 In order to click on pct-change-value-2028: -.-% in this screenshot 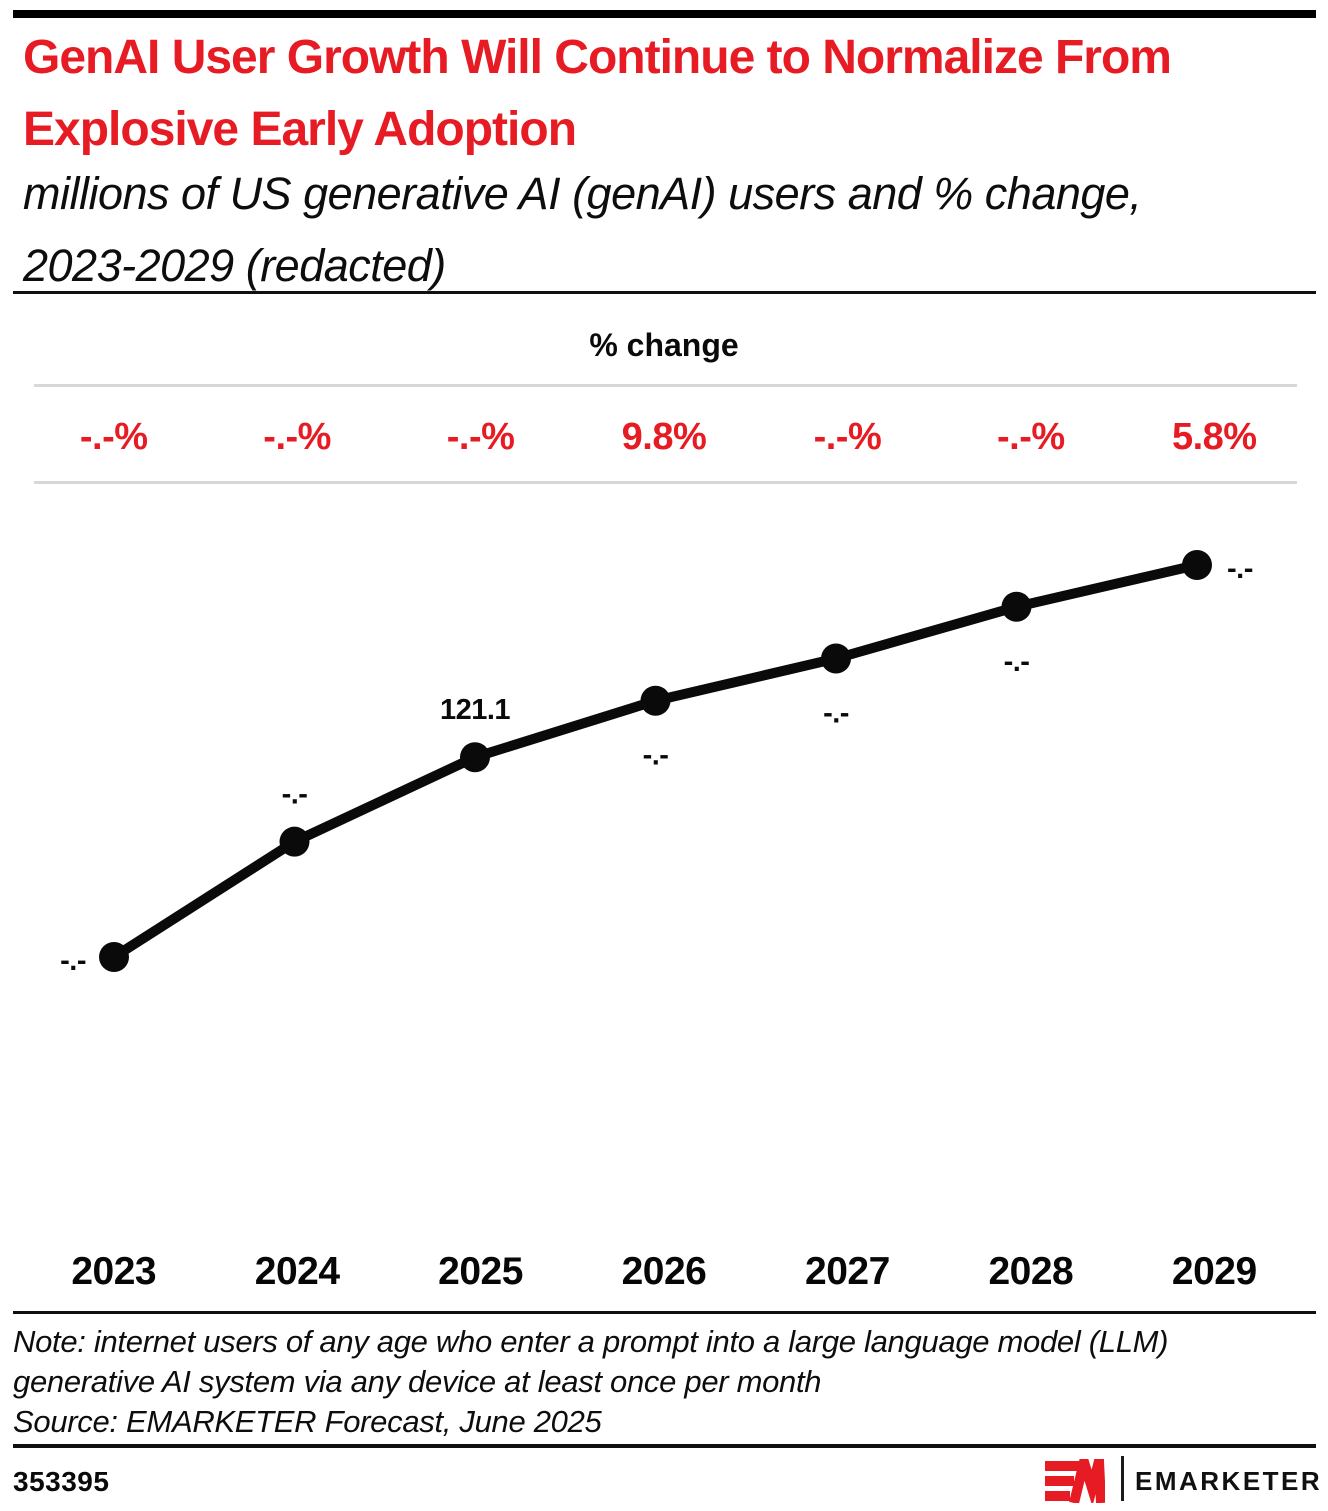, I will do `click(1031, 437)`.